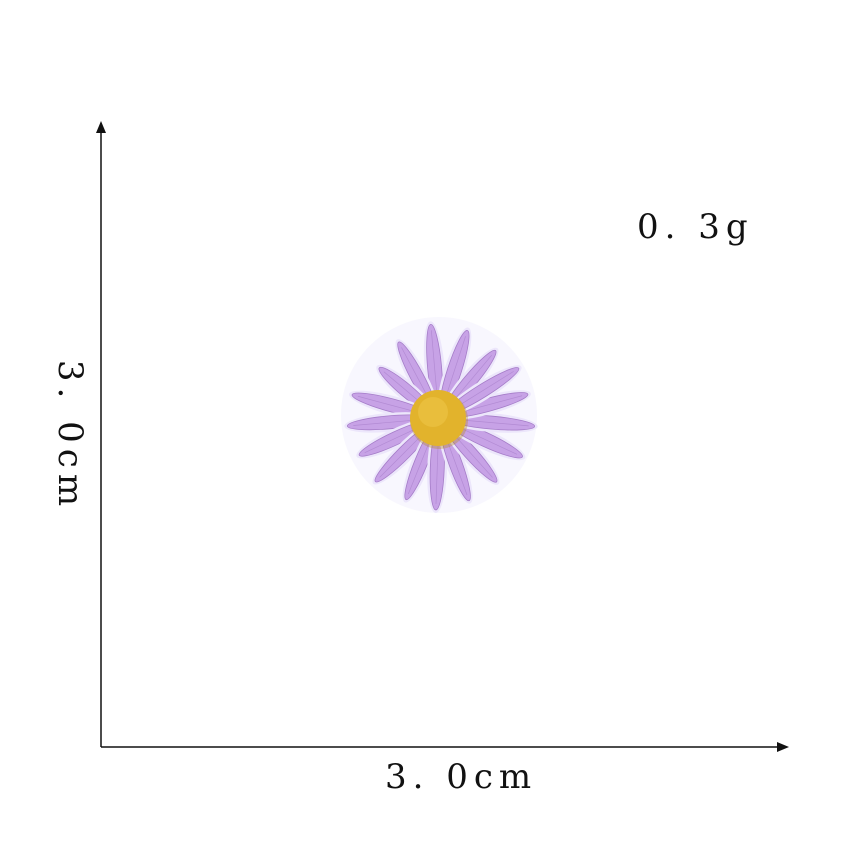 This screenshot has width=850, height=850. I want to click on width-dimension-label: 3. 0cm, so click(461, 777).